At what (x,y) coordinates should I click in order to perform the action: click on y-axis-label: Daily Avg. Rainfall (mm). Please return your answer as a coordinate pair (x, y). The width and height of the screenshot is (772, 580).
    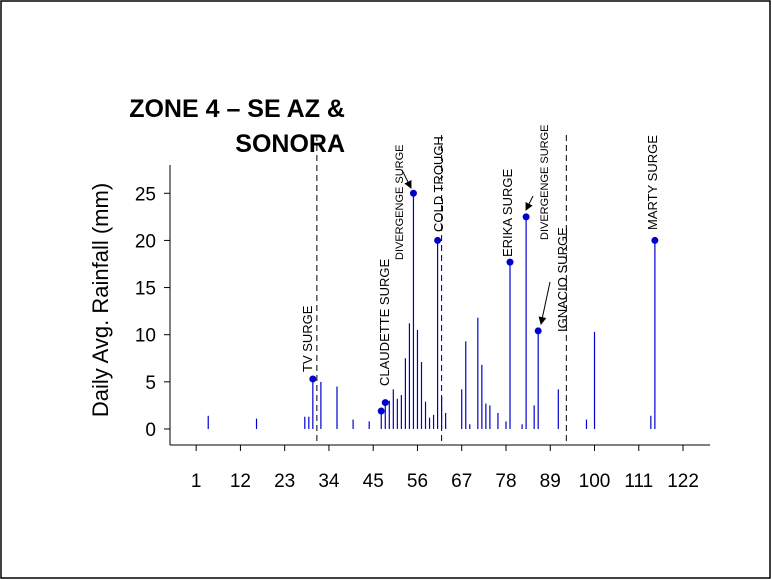
    Looking at the image, I should click on (100, 300).